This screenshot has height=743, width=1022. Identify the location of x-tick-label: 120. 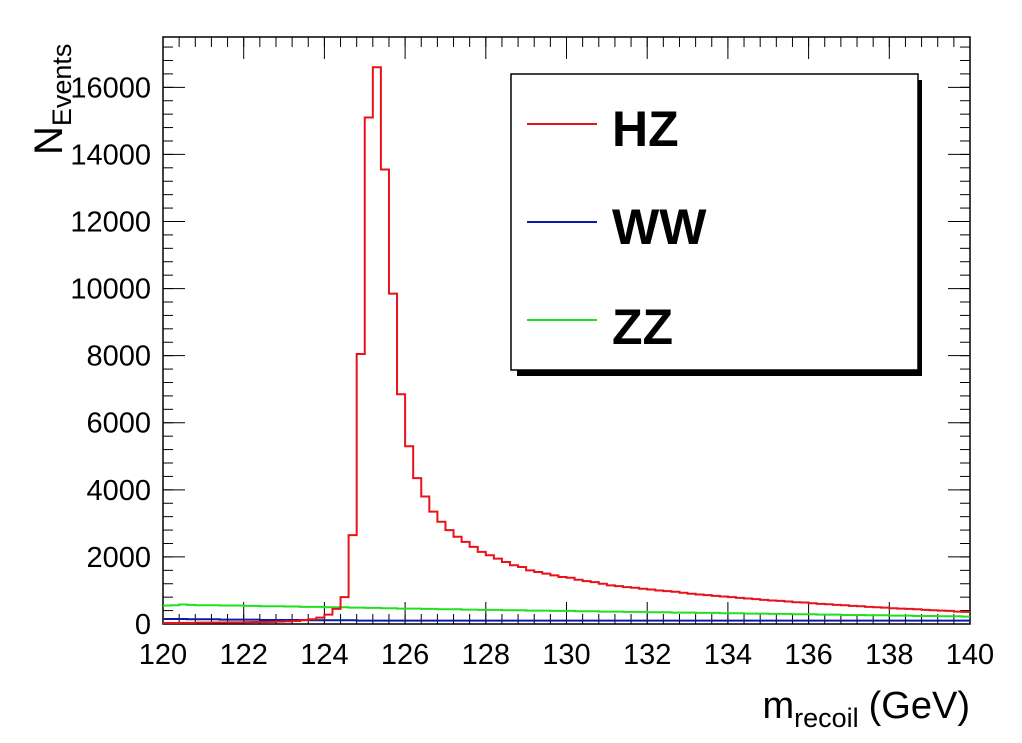
(163, 655).